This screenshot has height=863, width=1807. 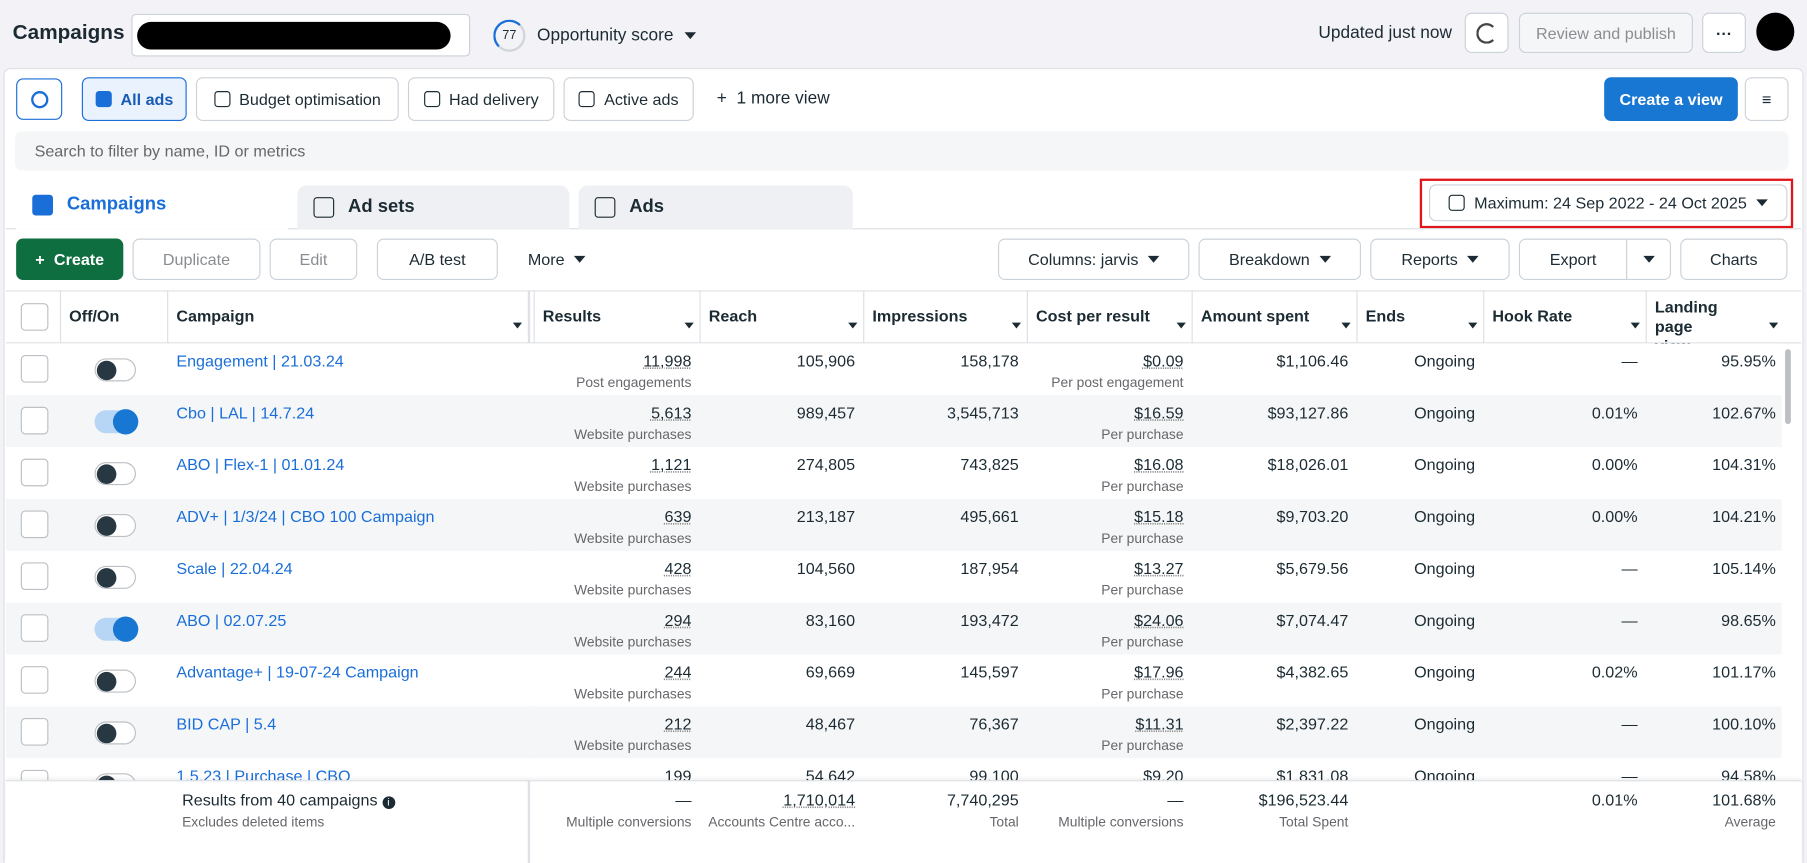 I want to click on refresh-button, so click(x=1486, y=33).